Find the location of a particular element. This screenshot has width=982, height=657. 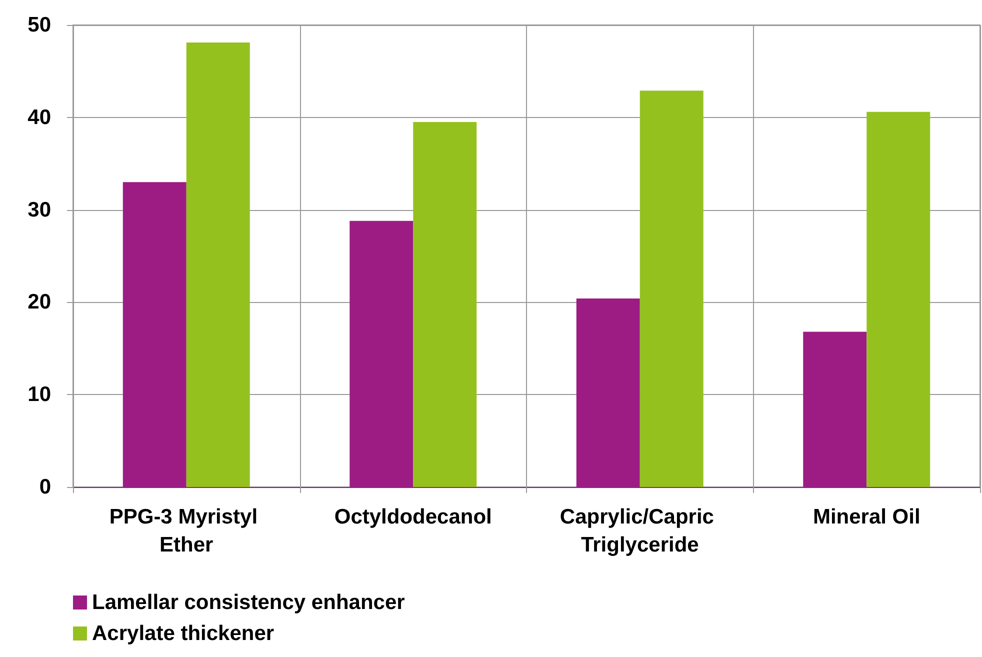

y-tick-label: 30 is located at coordinates (39, 210).